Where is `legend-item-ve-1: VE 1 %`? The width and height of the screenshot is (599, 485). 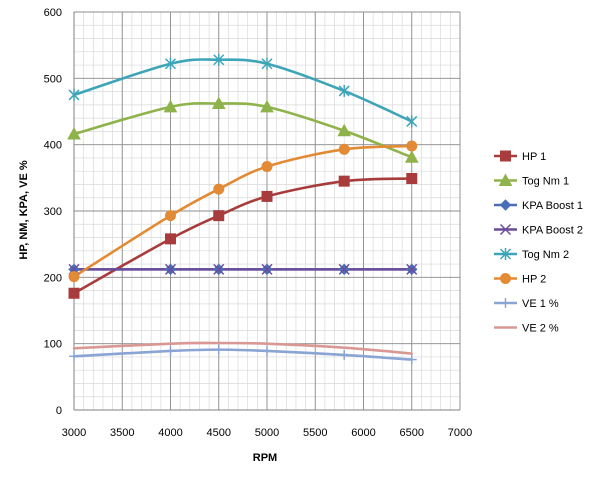
legend-item-ve-1: VE 1 % is located at coordinates (526, 304).